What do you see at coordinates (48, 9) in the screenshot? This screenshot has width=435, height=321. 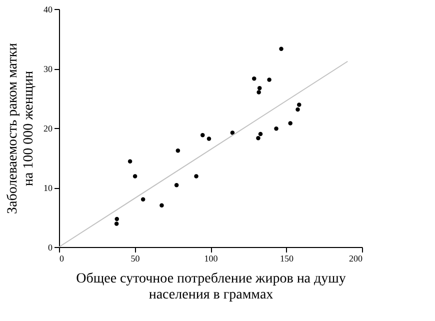 I see `y-tick-label: 40` at bounding box center [48, 9].